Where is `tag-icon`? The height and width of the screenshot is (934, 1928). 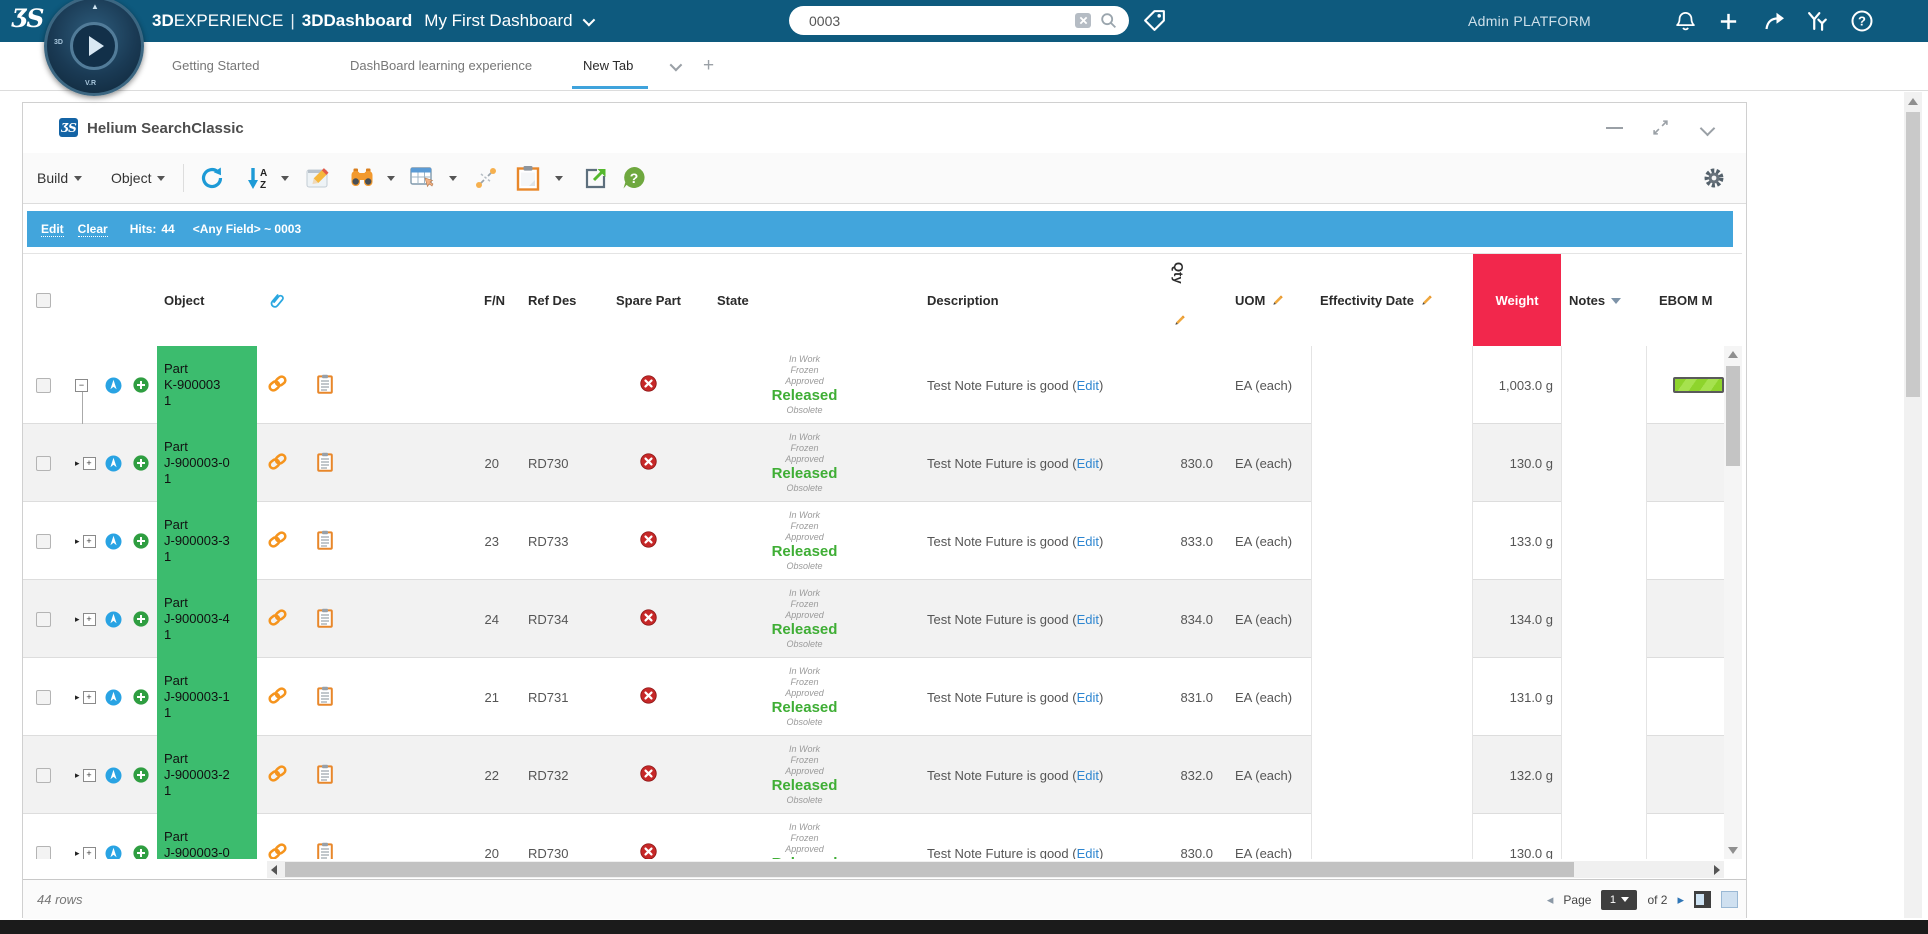
tag-icon is located at coordinates (1154, 23).